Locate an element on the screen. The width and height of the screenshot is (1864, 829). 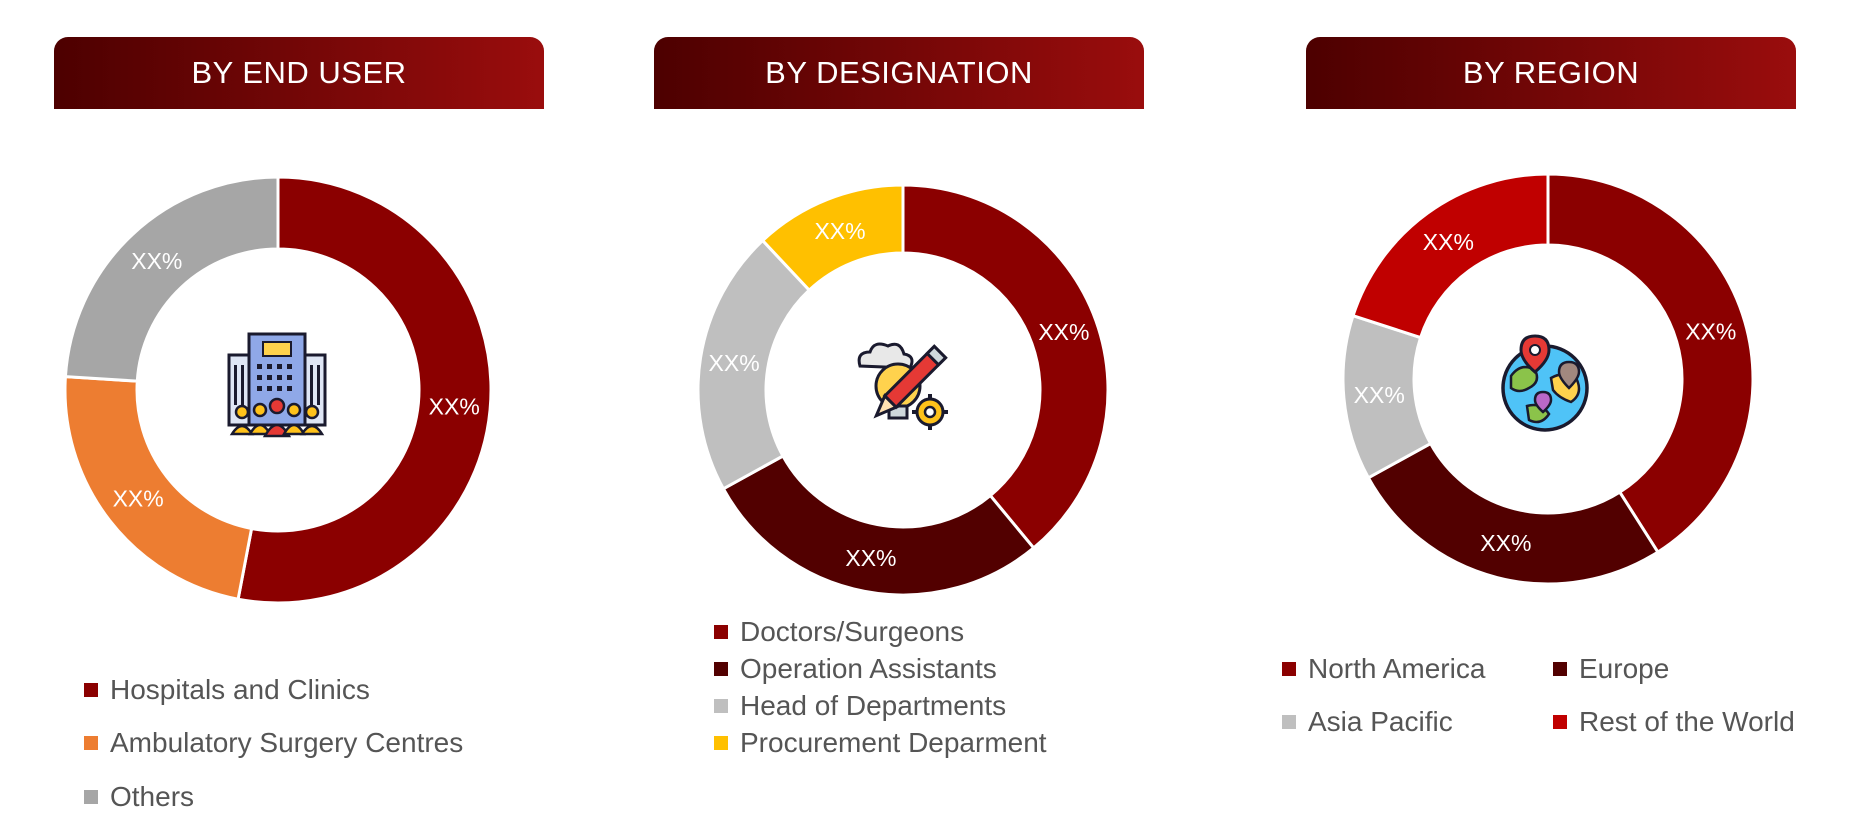
legend-item: Europe is located at coordinates (1611, 669).